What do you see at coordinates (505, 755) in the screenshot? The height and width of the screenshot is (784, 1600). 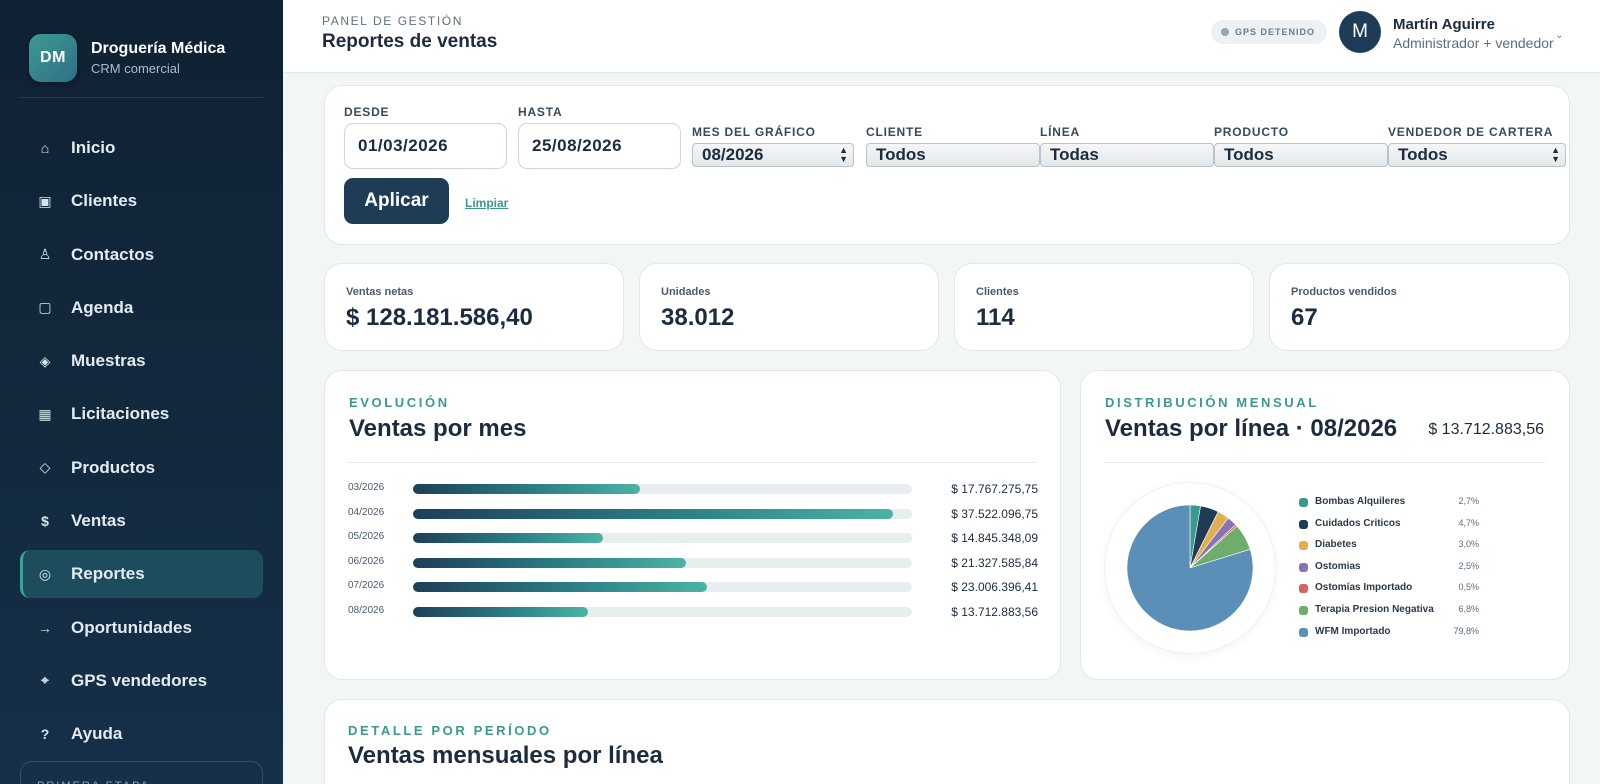 I see `detail-title: Ventas mensuales por línea` at bounding box center [505, 755].